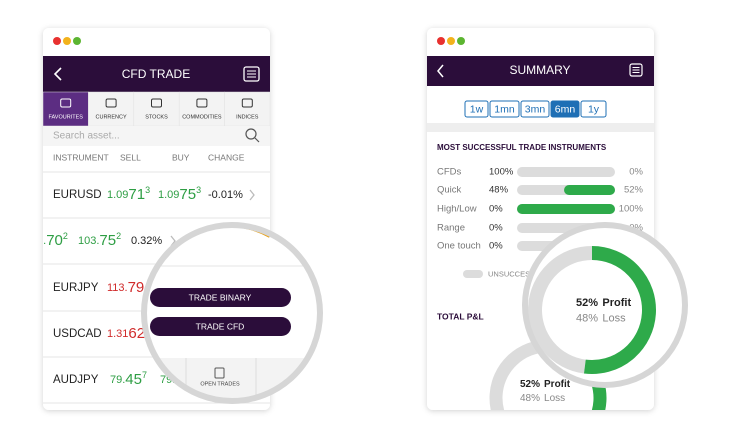 The image size is (730, 438). I want to click on period-label: 1mn, so click(504, 109).